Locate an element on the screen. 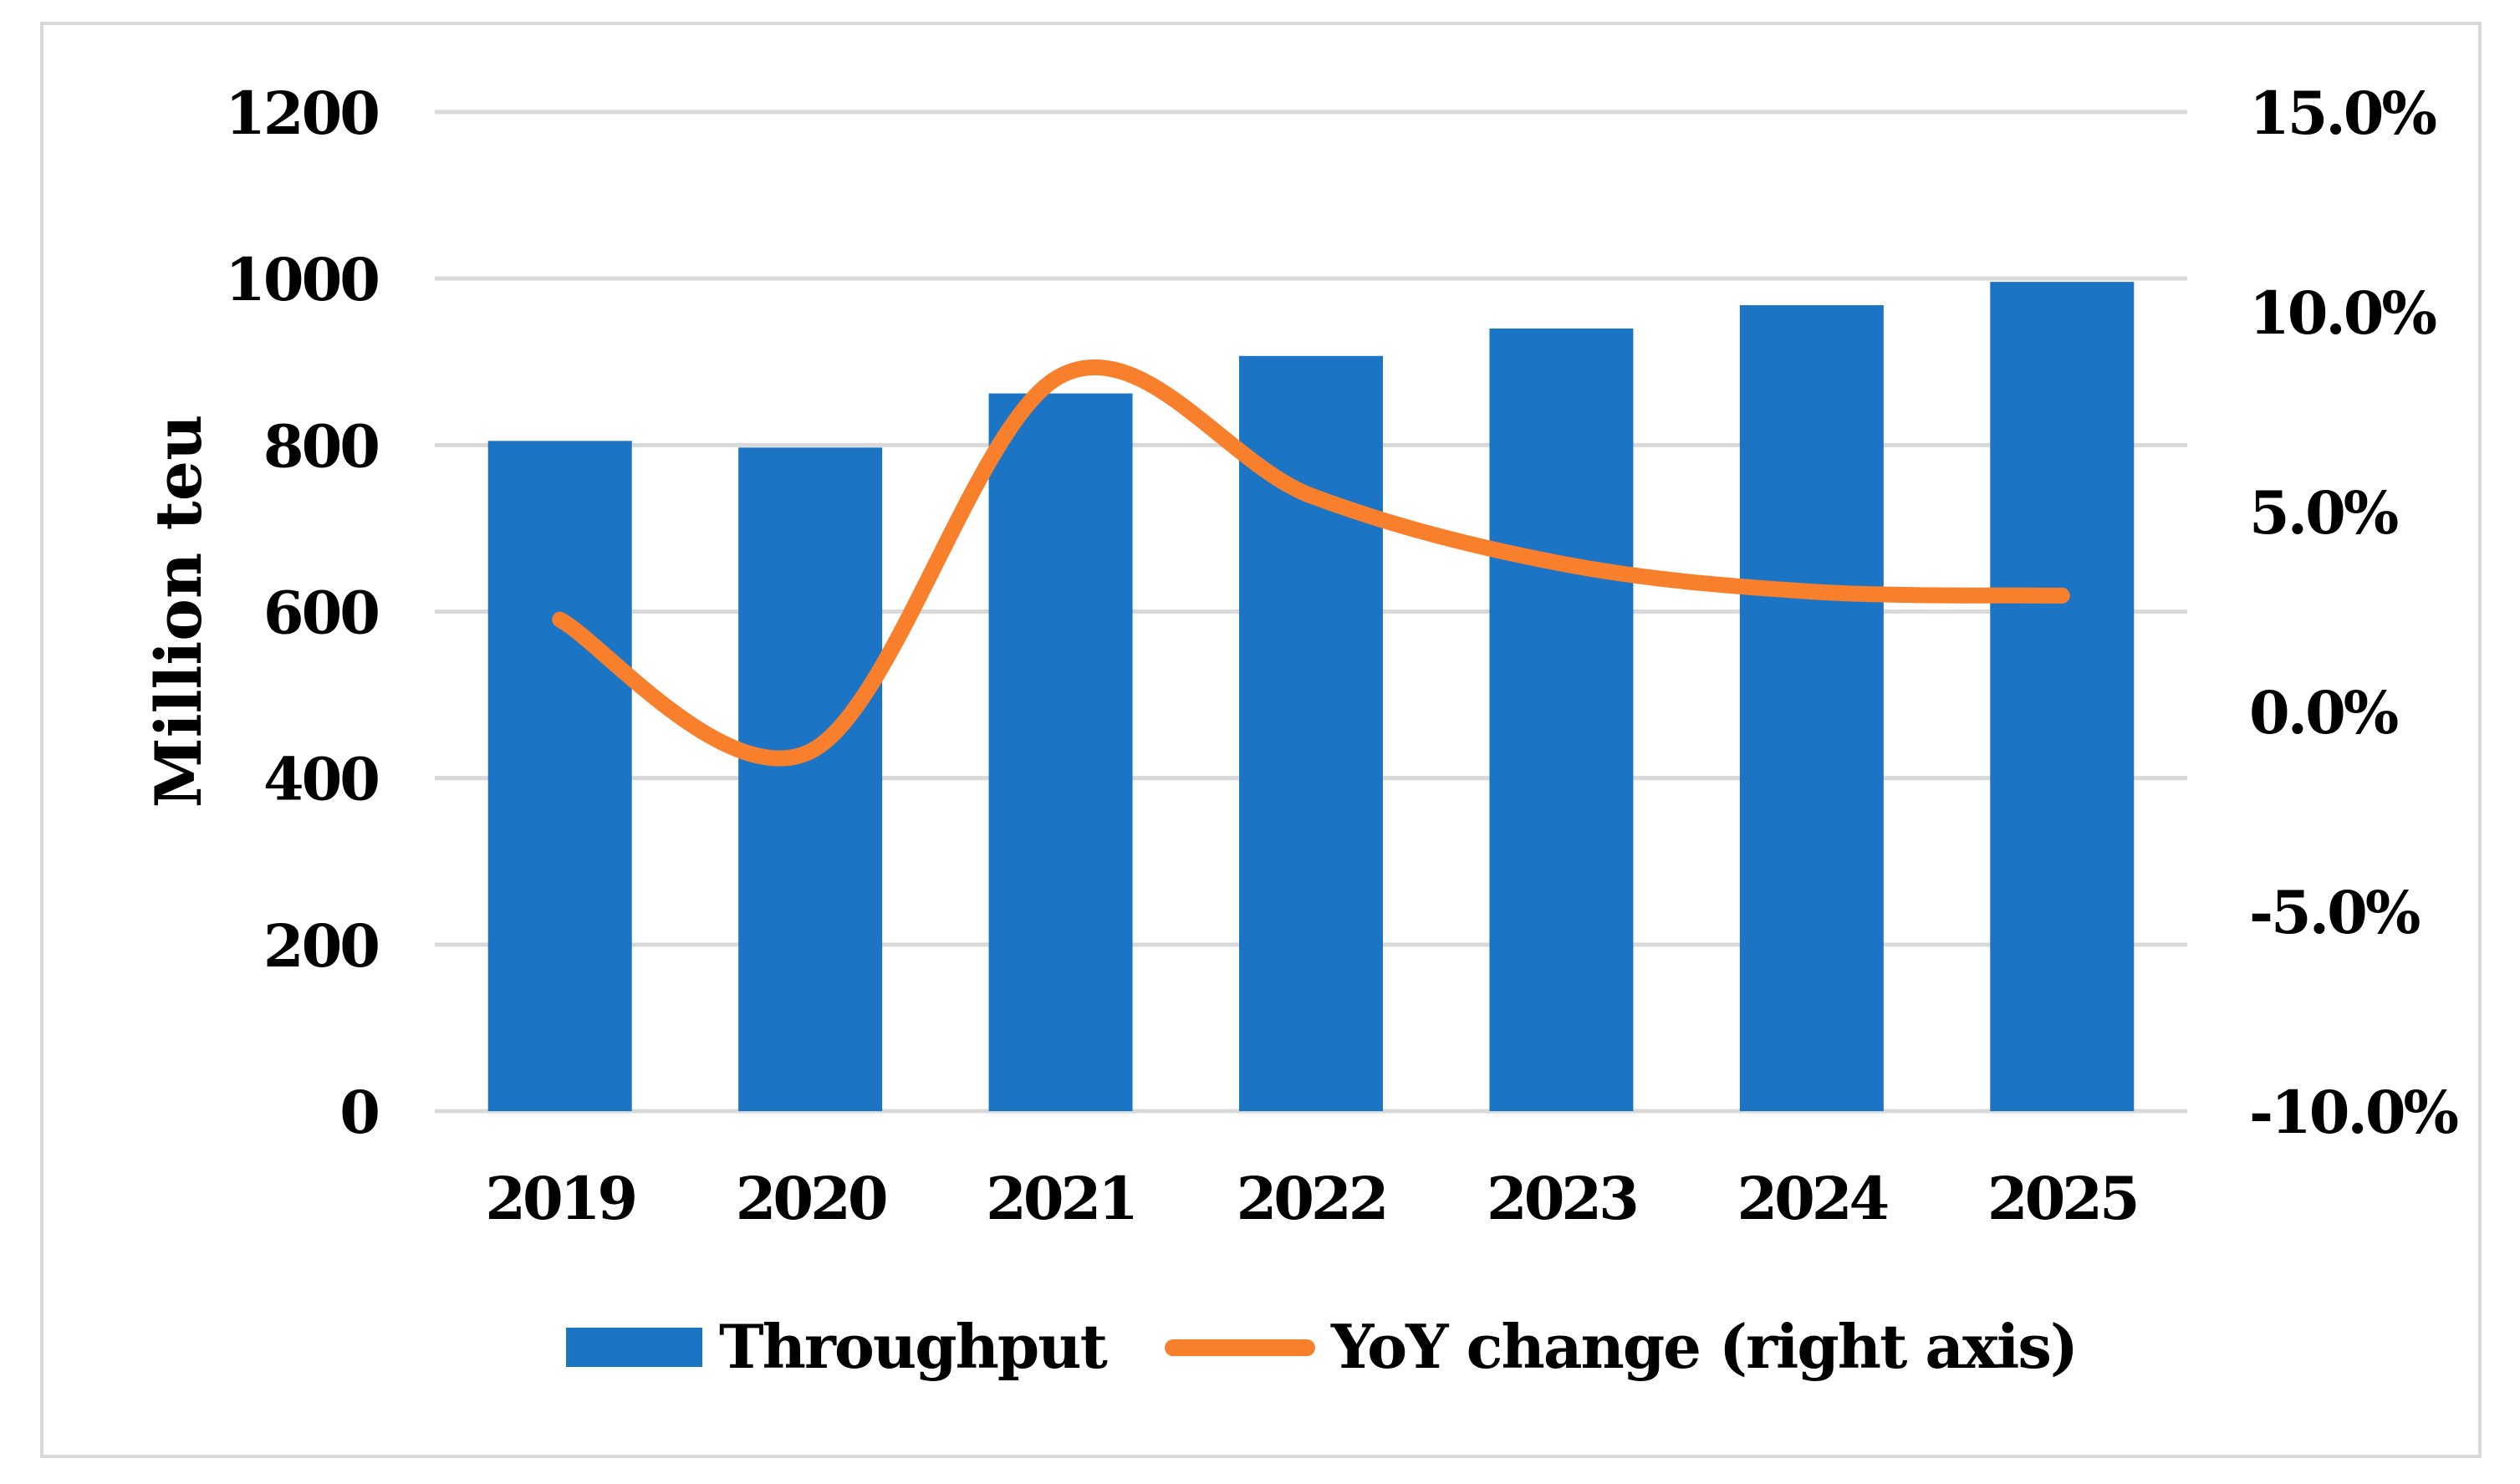 The height and width of the screenshot is (1484, 2520). bar-2025 is located at coordinates (2062, 696).